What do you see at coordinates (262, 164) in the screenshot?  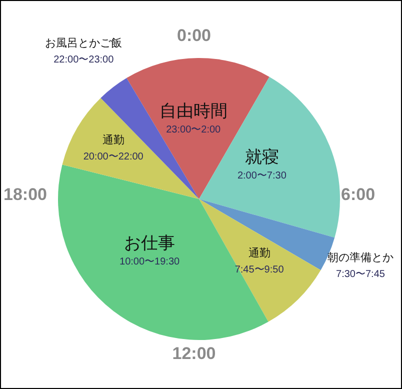 I see `slice-label: 就寝 2:00〜7:30` at bounding box center [262, 164].